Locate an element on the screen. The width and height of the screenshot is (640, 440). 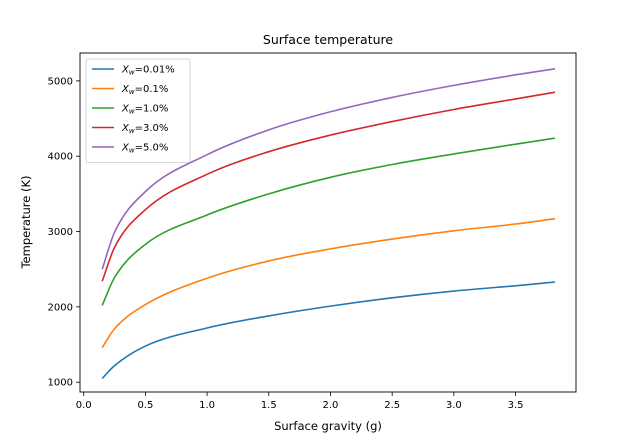
y-tick-label: 2000 is located at coordinates (60, 307).